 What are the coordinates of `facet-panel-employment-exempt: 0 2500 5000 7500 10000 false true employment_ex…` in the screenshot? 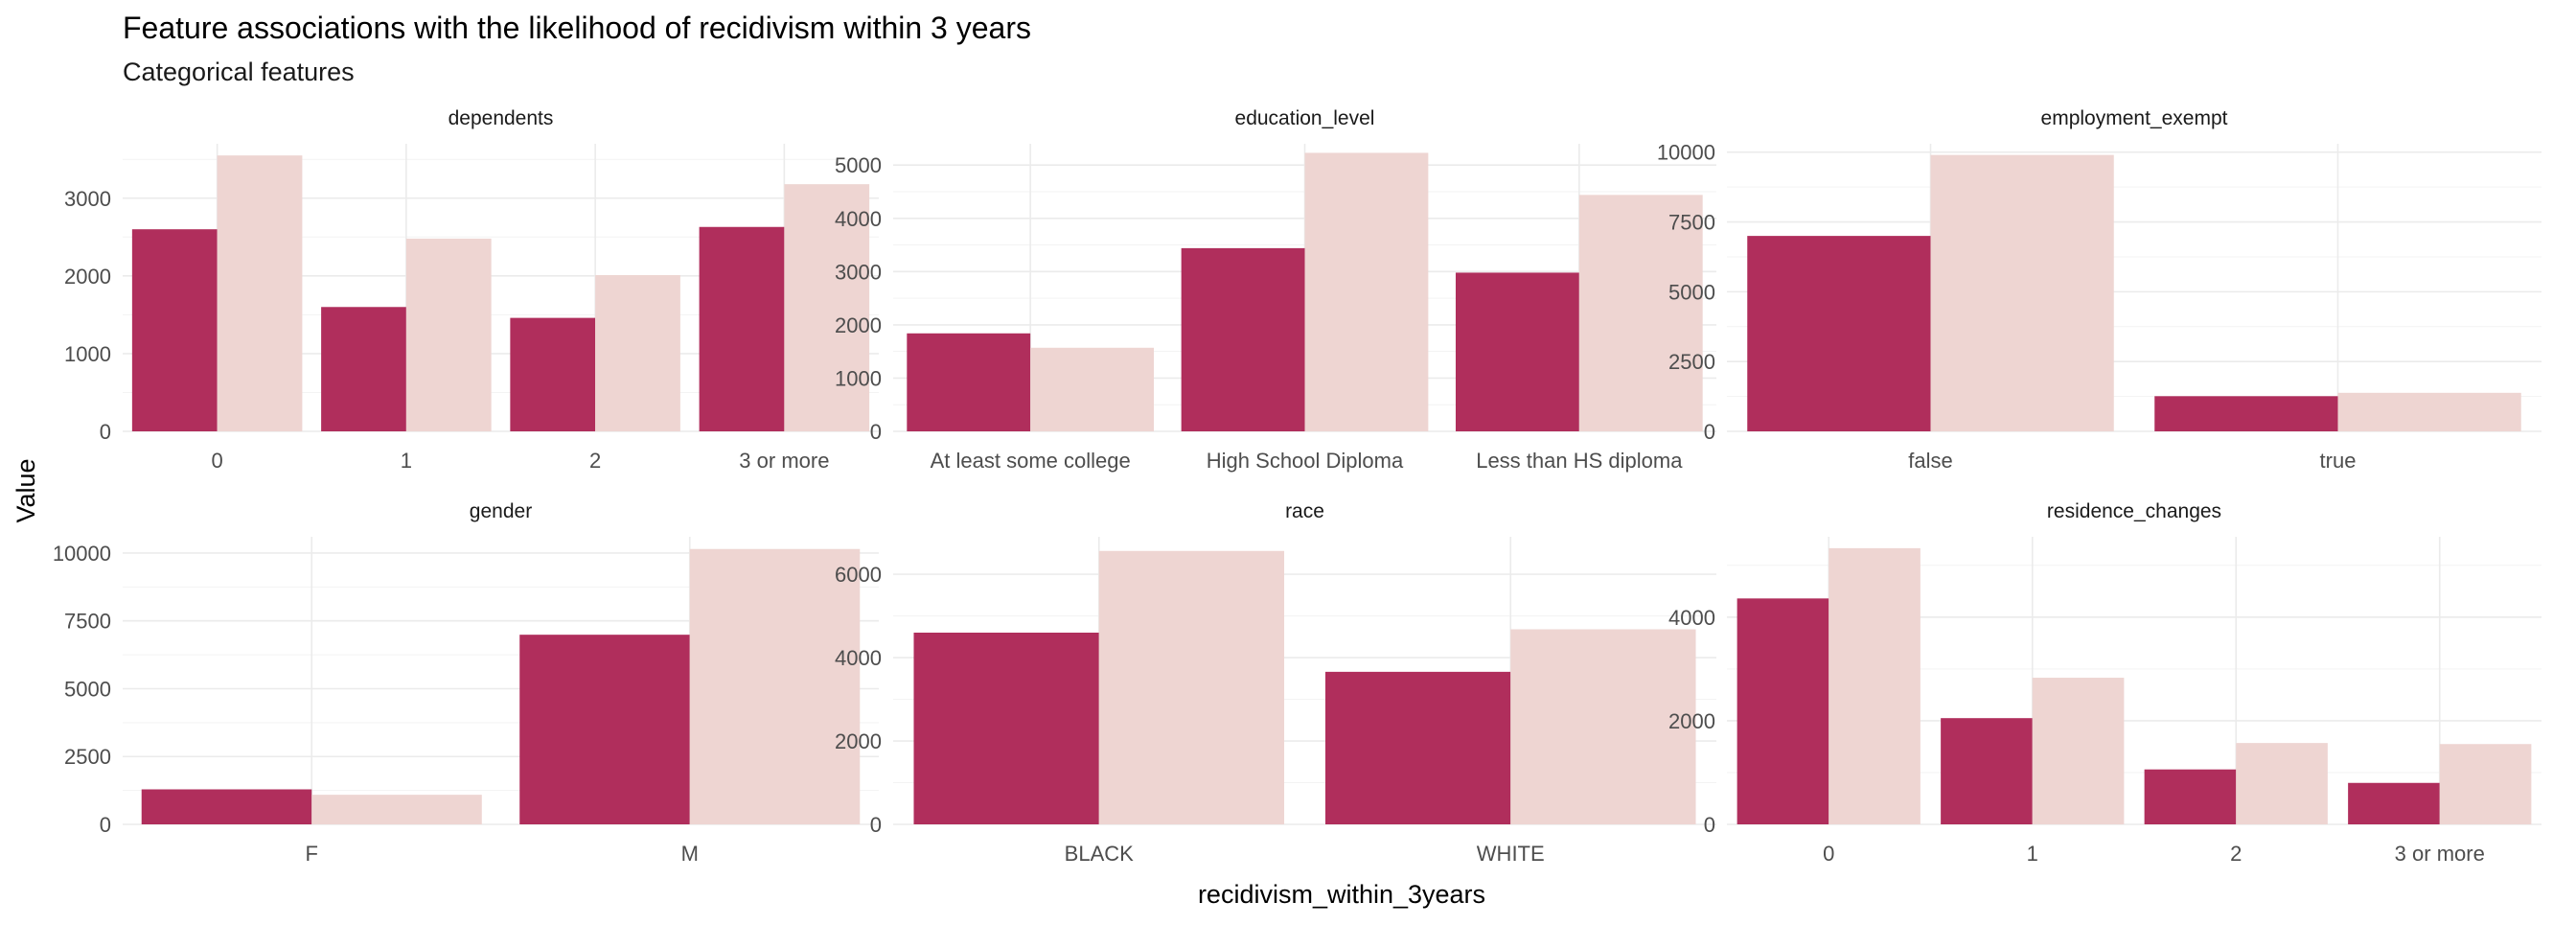 It's located at (2099, 290).